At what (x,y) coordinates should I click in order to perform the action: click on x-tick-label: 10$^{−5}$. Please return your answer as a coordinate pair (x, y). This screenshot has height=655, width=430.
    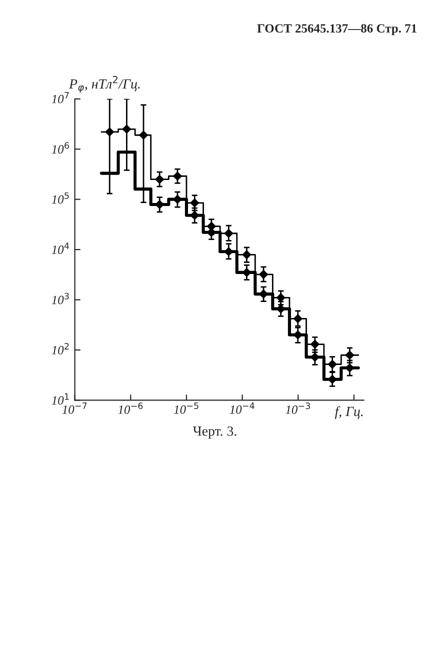
    Looking at the image, I should click on (186, 408).